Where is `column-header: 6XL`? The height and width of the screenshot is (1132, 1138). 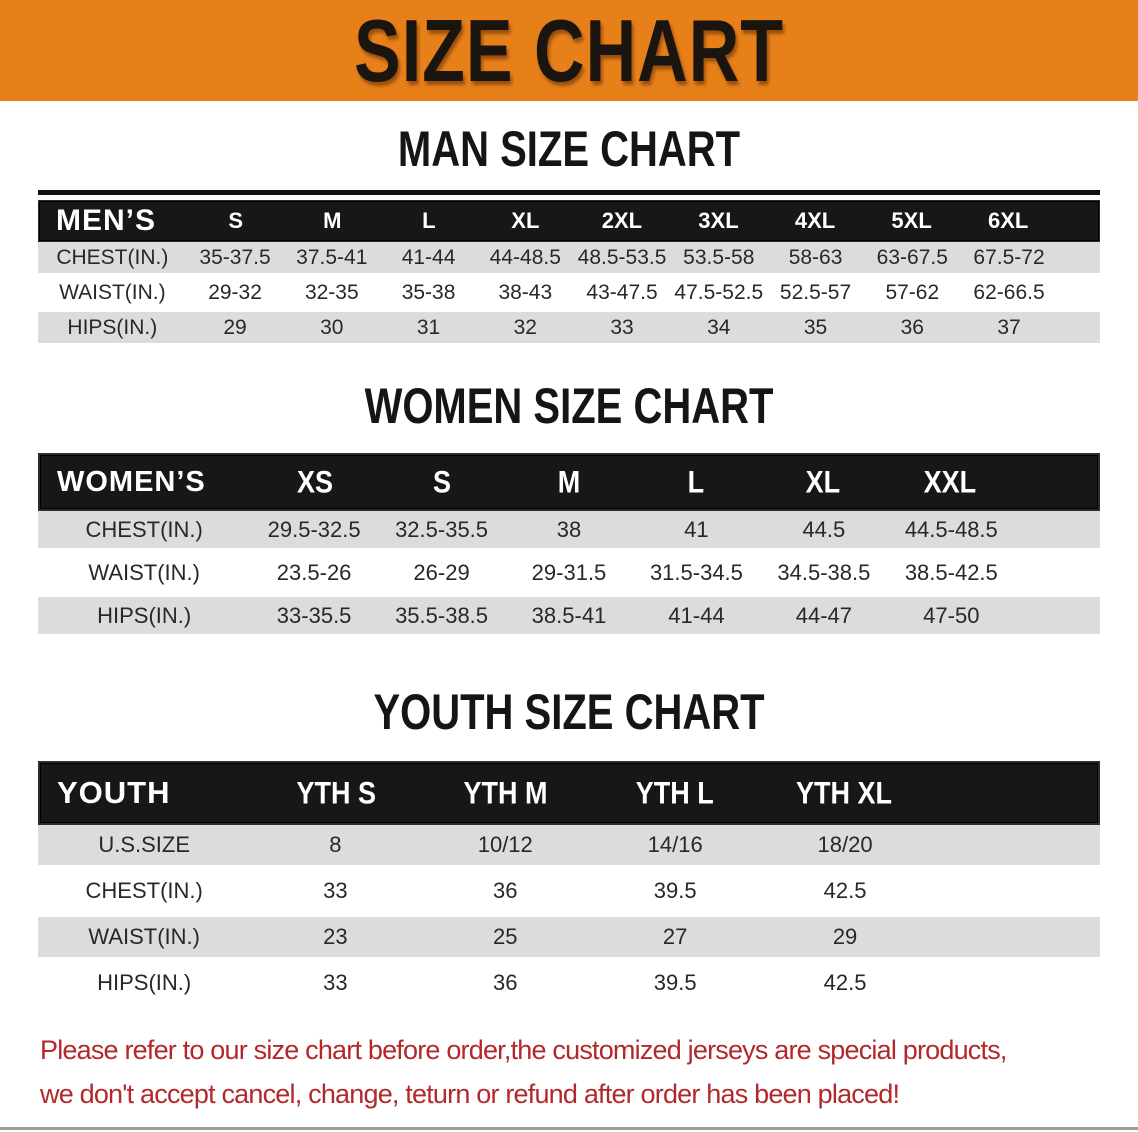 column-header: 6XL is located at coordinates (1008, 220).